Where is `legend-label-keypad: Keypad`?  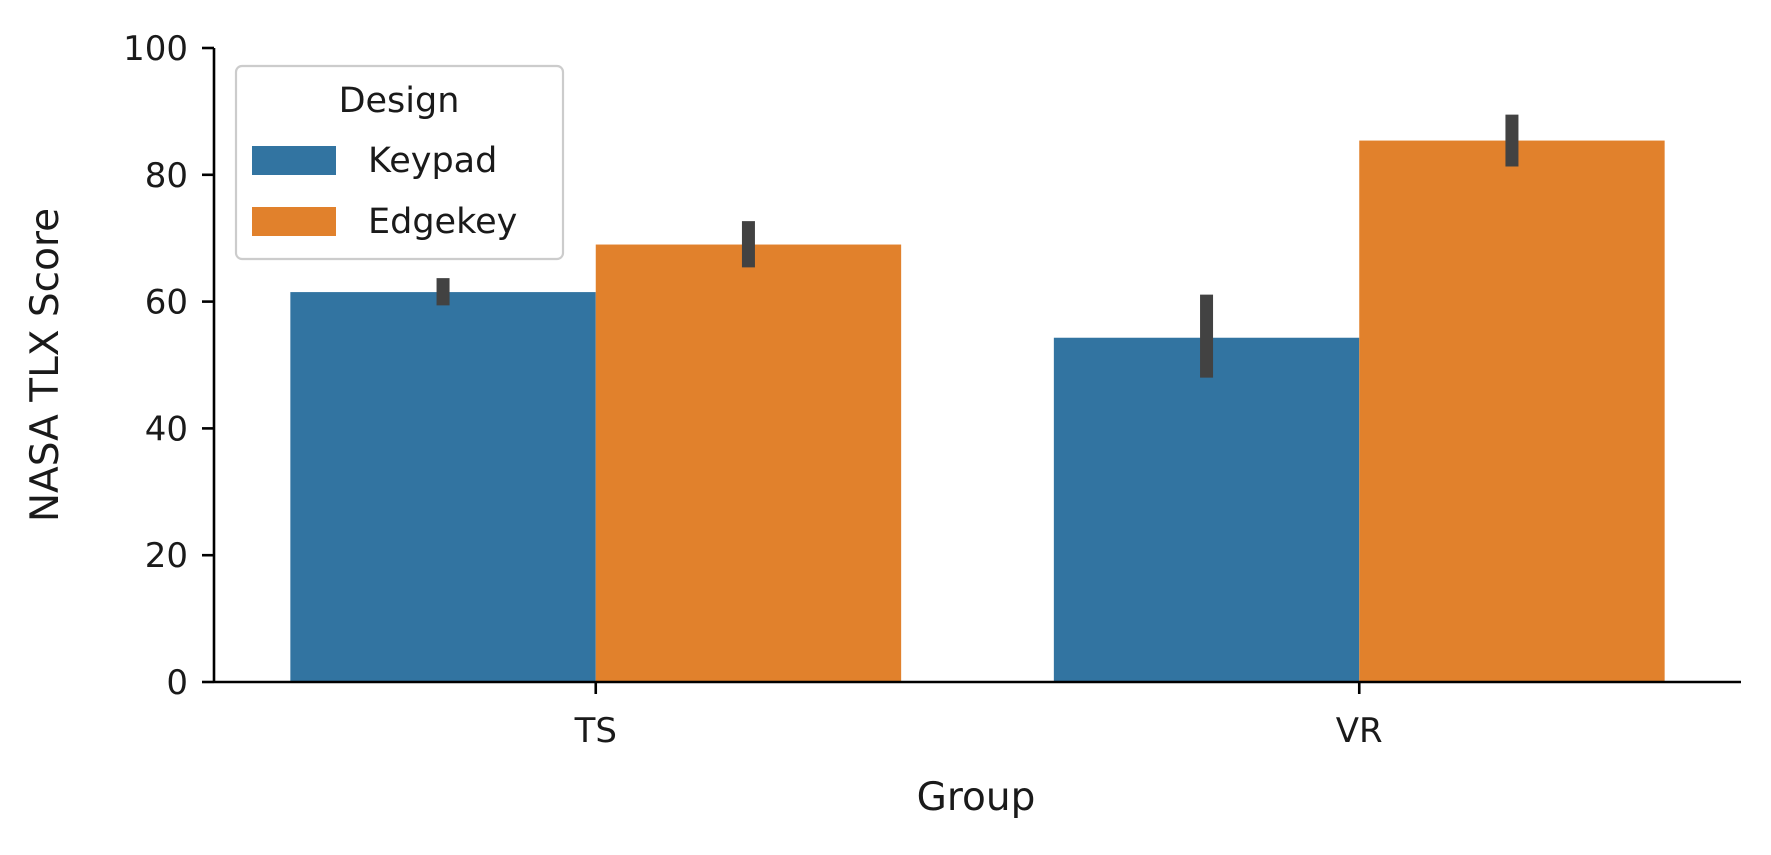
legend-label-keypad: Keypad is located at coordinates (432, 161).